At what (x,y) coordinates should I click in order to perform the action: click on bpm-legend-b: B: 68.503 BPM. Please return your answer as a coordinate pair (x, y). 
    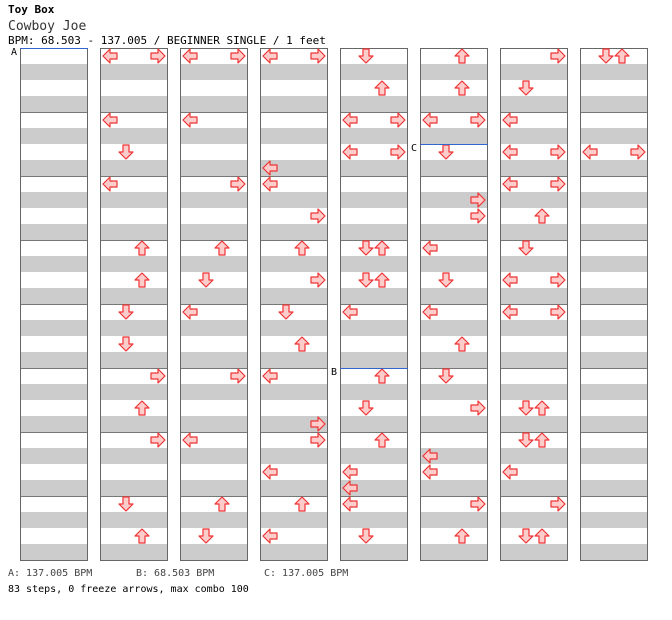
    Looking at the image, I should click on (175, 573).